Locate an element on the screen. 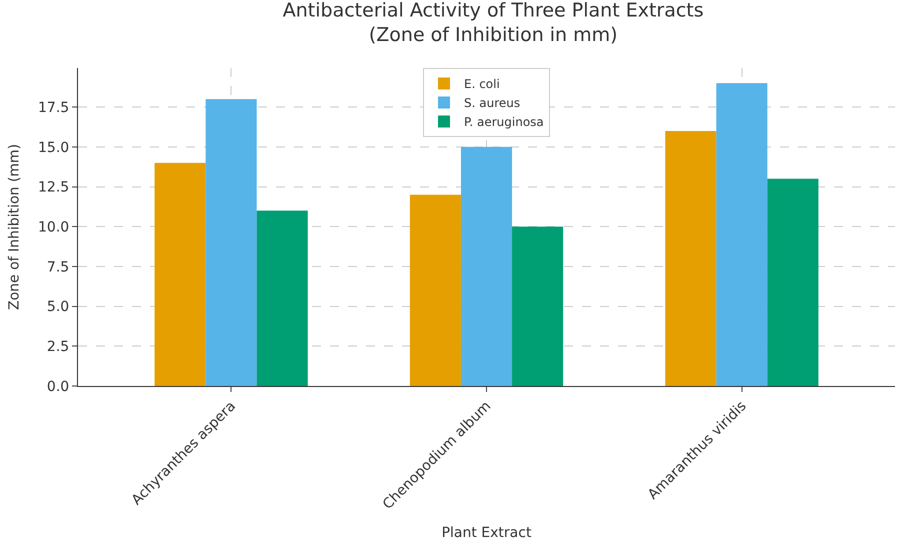 Image resolution: width=905 pixels, height=547 pixels. legend-label: S. aureus is located at coordinates (492, 103).